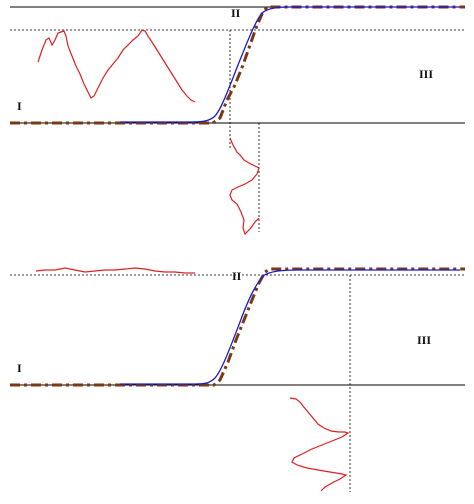 Image resolution: width=474 pixels, height=504 pixels. Describe the element at coordinates (19, 106) in the screenshot. I see `top-panel-region-label-left: I` at that location.